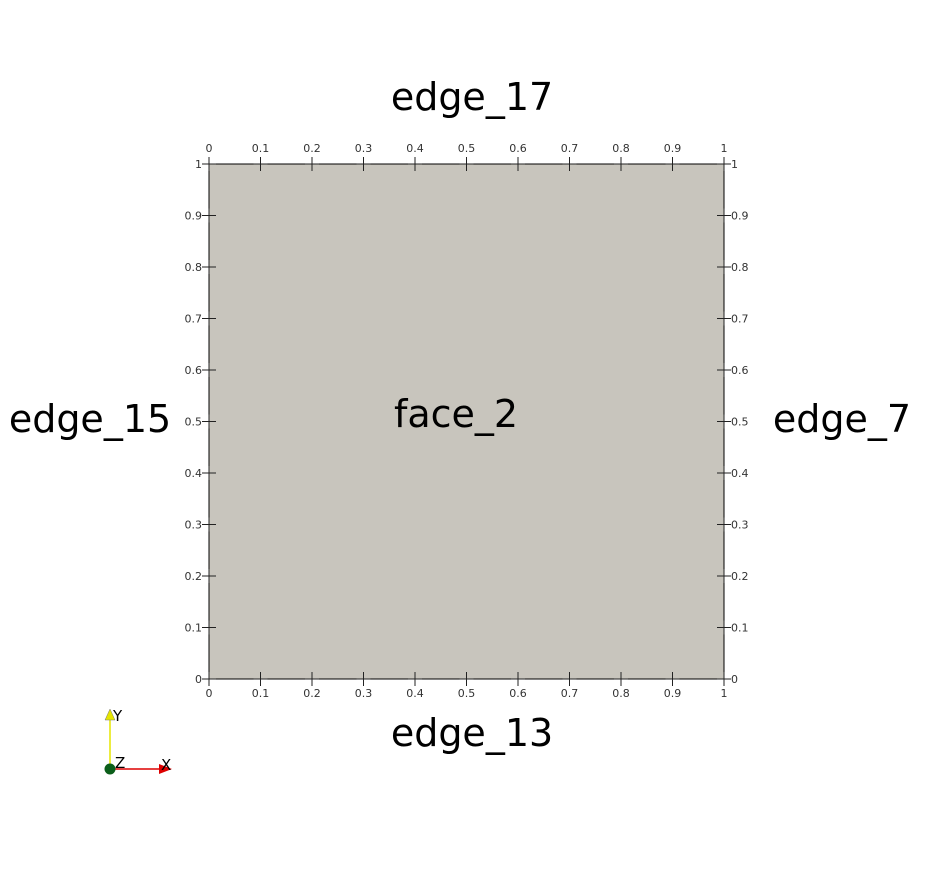  I want to click on tick-label-right: 0.8, so click(740, 267).